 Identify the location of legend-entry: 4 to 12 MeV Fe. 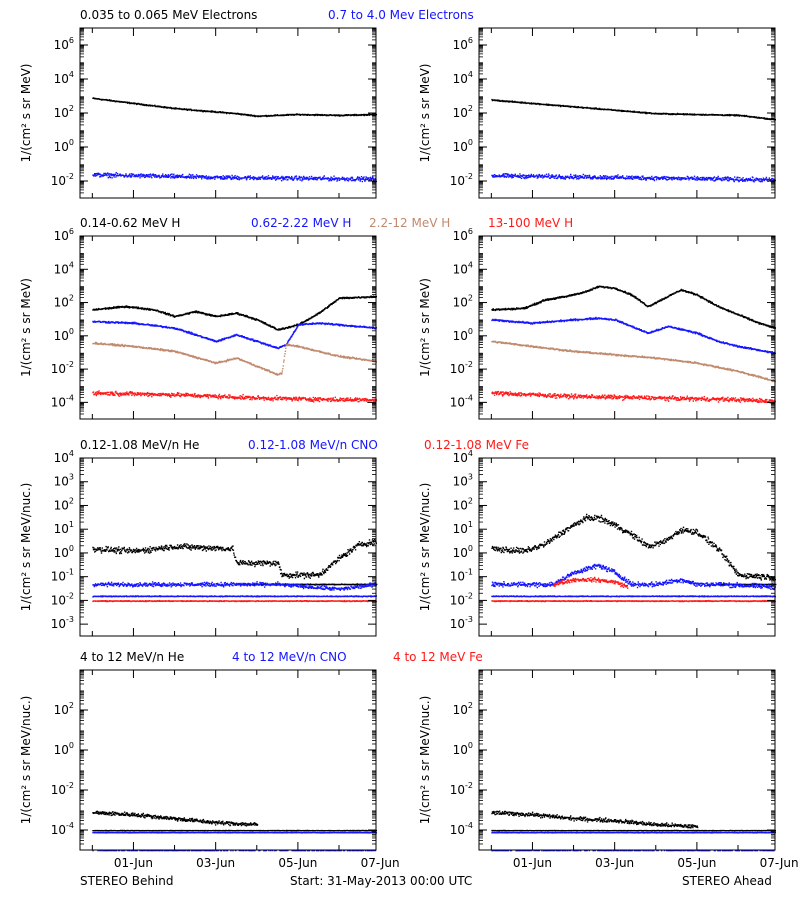
(438, 657).